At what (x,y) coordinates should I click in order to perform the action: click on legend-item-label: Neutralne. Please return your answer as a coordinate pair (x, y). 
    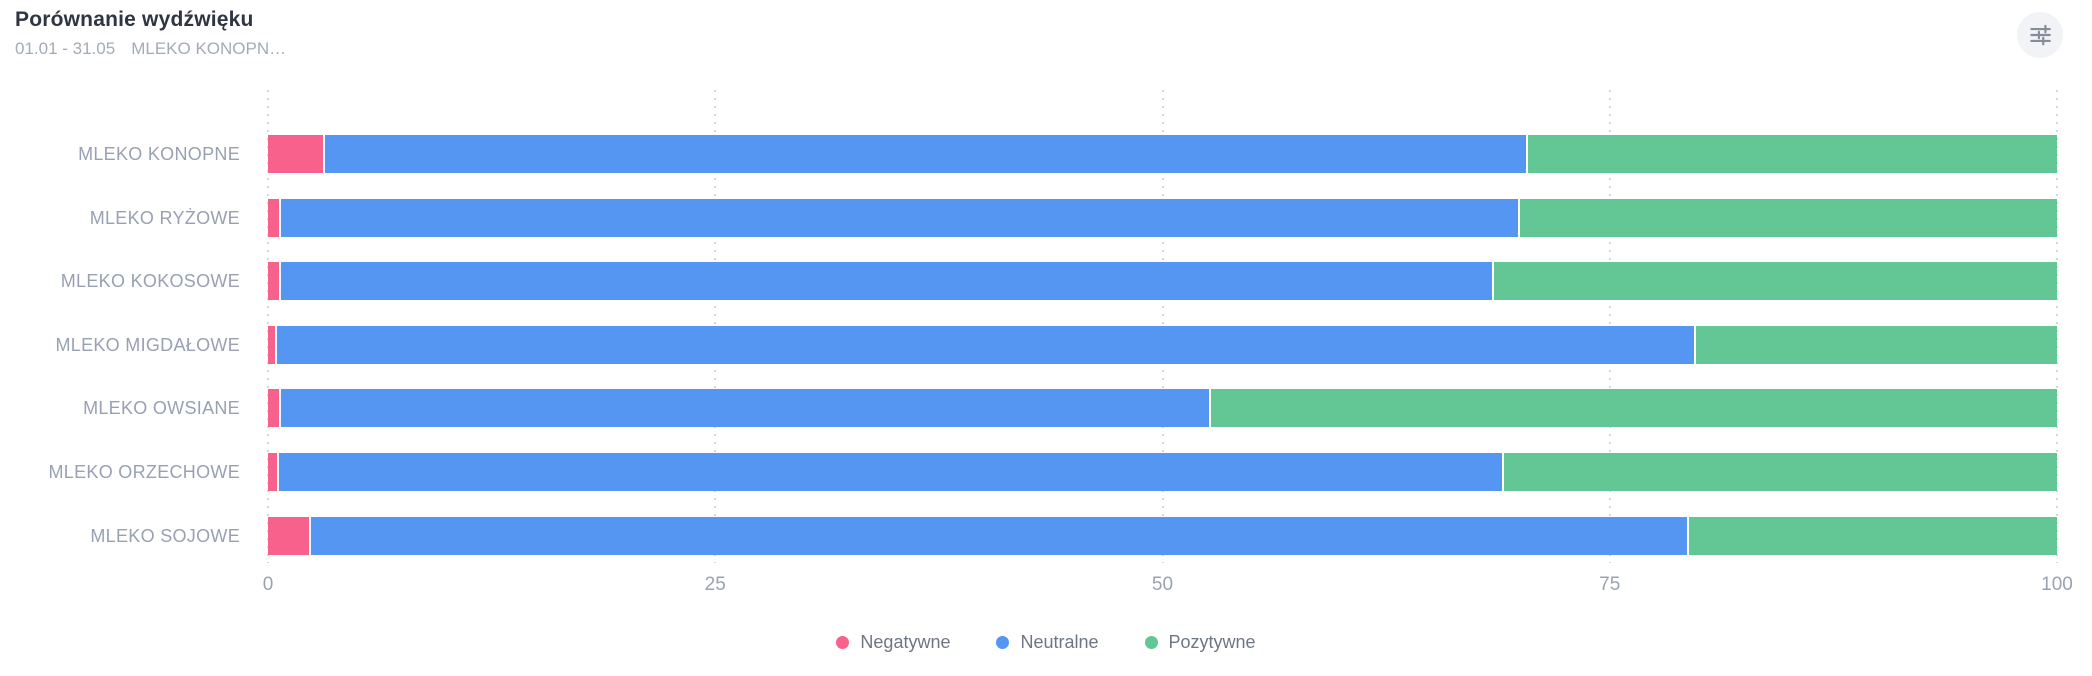
    Looking at the image, I should click on (1059, 642).